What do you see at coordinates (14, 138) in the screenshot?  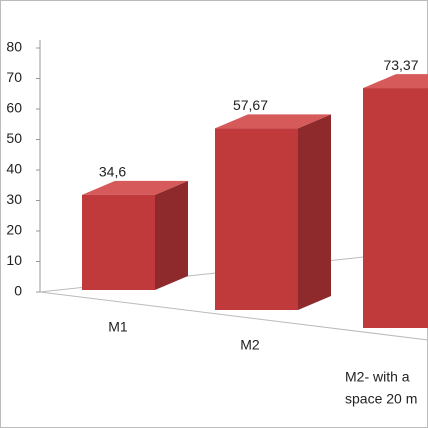 I see `y-tick-label: 50` at bounding box center [14, 138].